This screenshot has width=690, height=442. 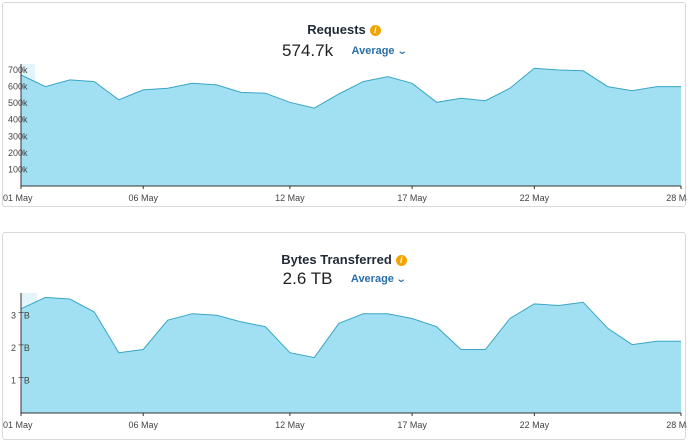 What do you see at coordinates (18, 70) in the screenshot?
I see `y-tick-label: 700k` at bounding box center [18, 70].